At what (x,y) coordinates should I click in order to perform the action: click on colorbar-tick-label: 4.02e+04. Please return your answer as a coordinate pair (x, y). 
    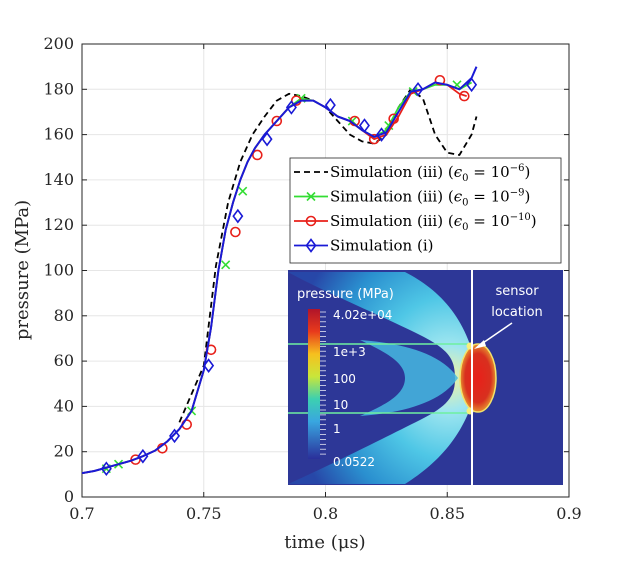
    Looking at the image, I should click on (362, 315).